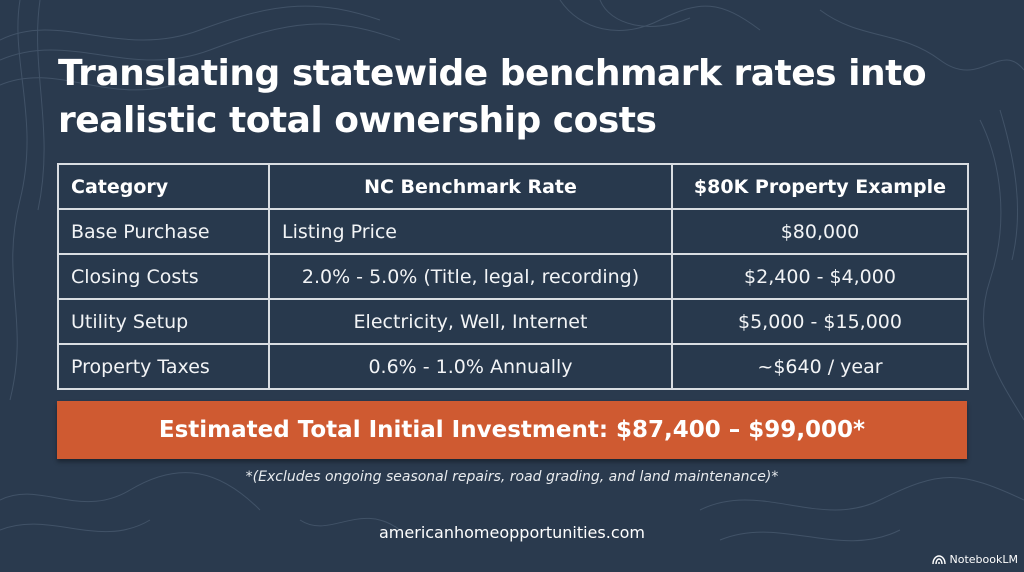 The image size is (1024, 572). I want to click on notebooklm-logo-icon, so click(938, 559).